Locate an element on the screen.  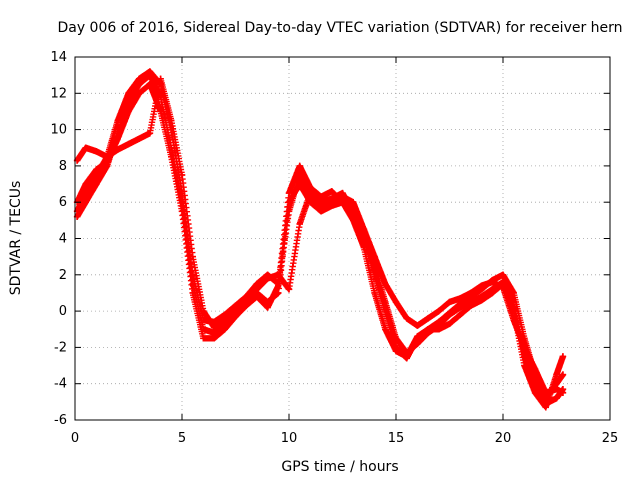
y-tick-label: 14 is located at coordinates (58, 57).